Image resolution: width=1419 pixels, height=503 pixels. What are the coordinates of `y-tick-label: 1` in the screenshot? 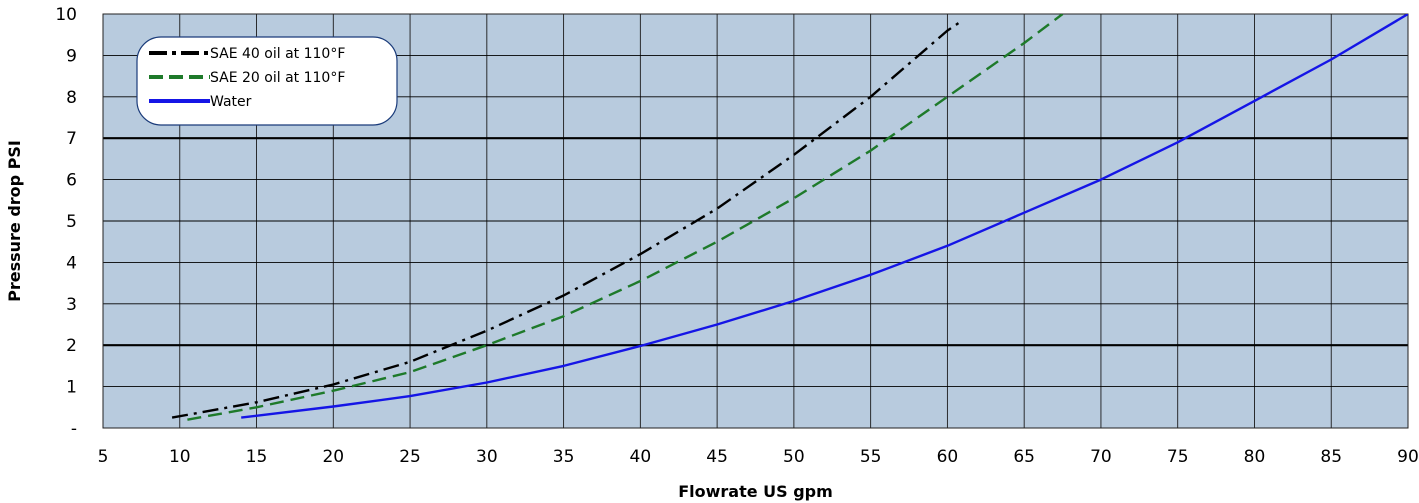 It's located at (71, 388).